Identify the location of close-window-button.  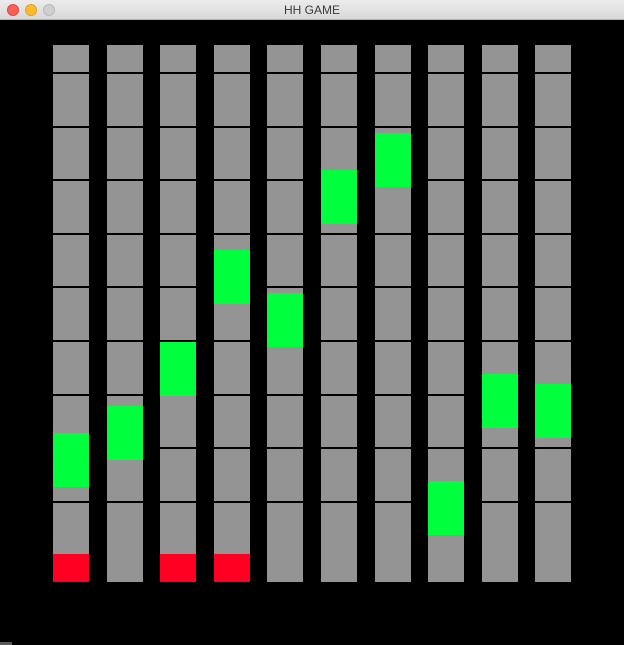
(13, 10).